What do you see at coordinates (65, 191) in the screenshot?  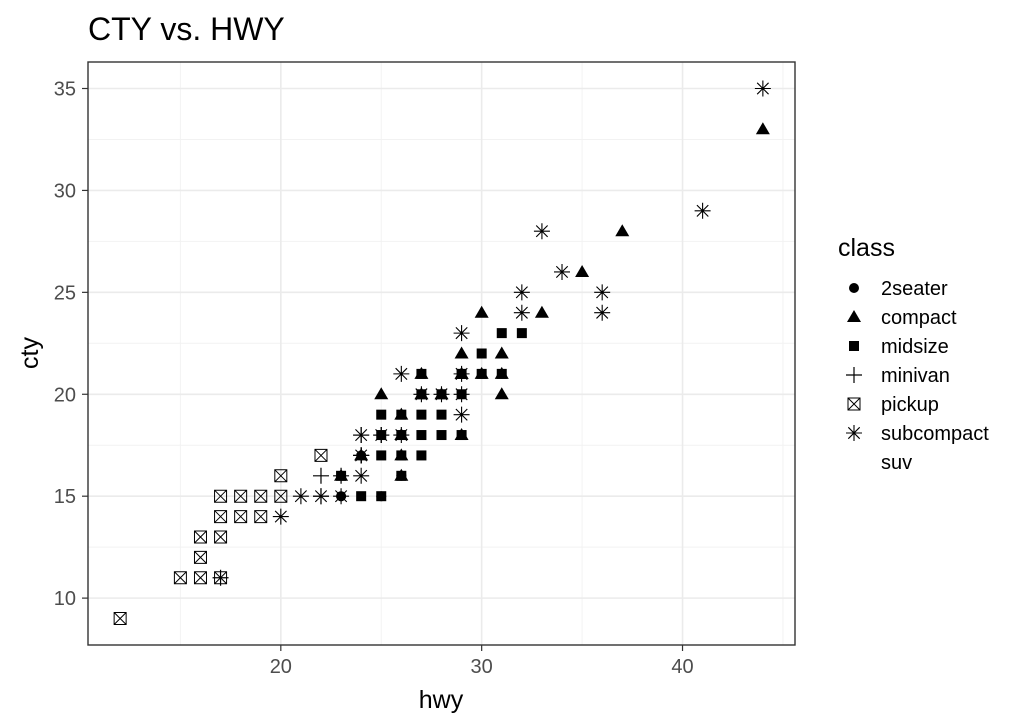 I see `y-tick-label: 30` at bounding box center [65, 191].